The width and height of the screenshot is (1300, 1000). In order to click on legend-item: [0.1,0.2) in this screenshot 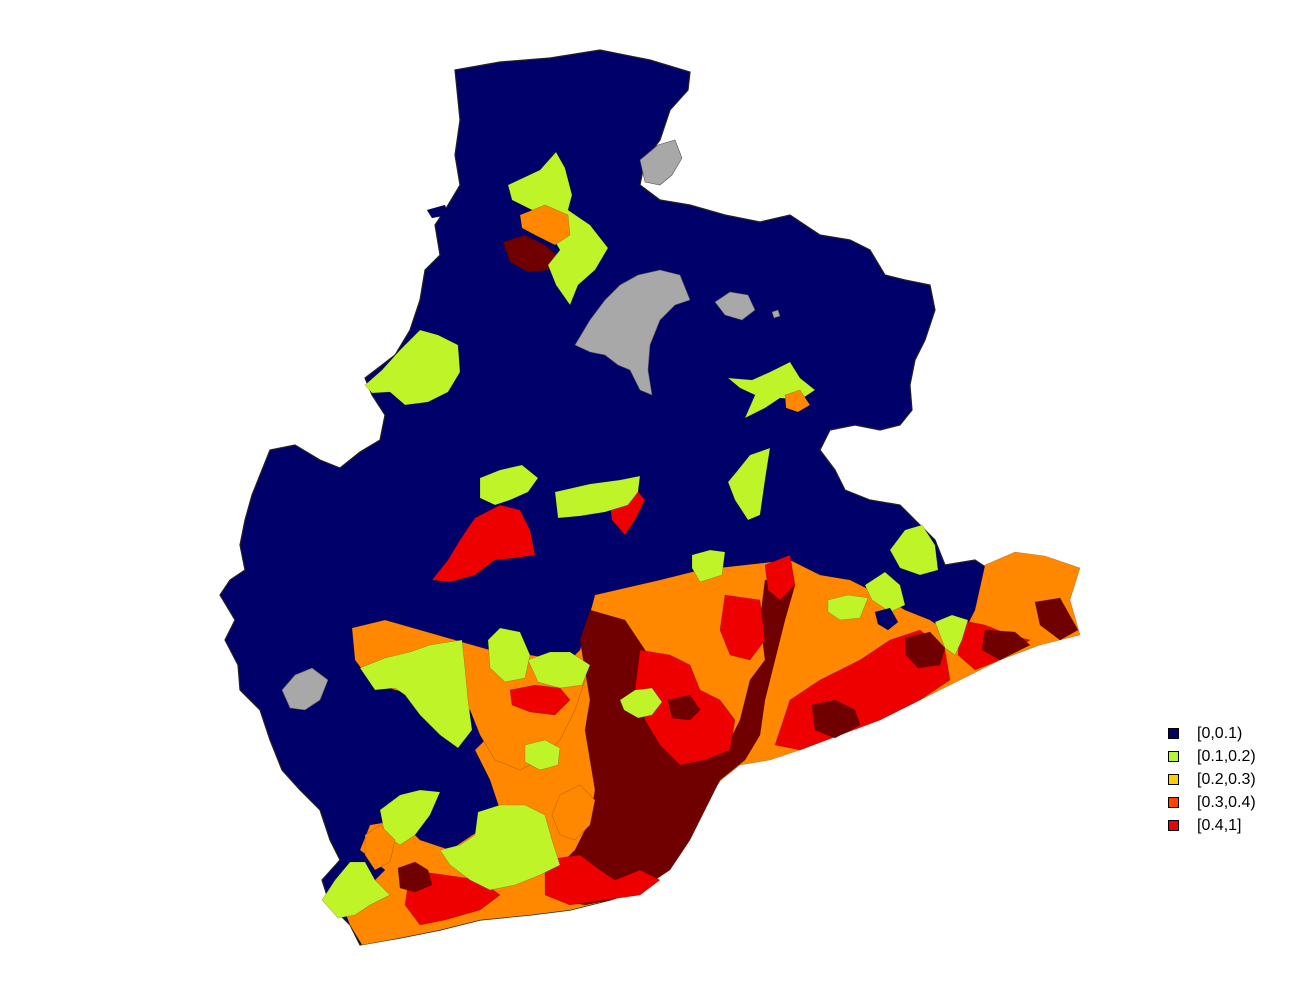, I will do `click(1228, 756)`.